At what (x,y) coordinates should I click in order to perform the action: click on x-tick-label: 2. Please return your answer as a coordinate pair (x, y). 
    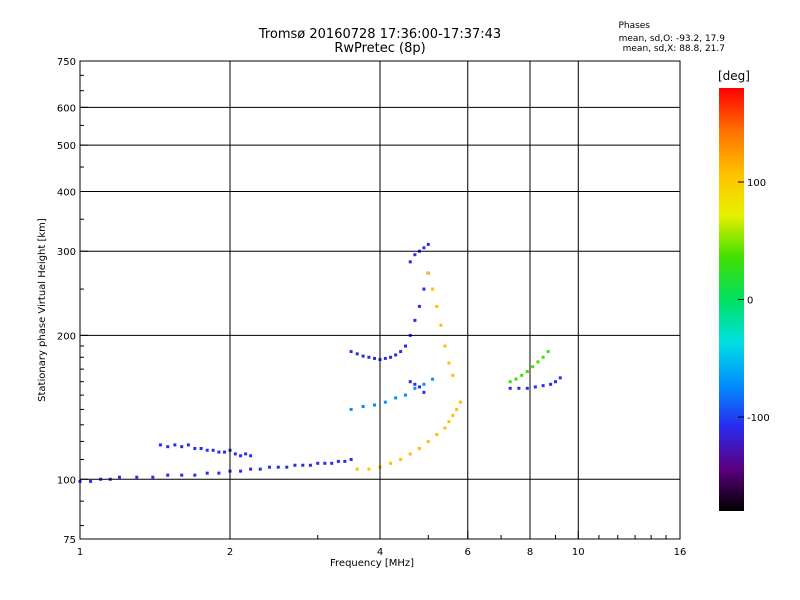
    Looking at the image, I should click on (230, 552).